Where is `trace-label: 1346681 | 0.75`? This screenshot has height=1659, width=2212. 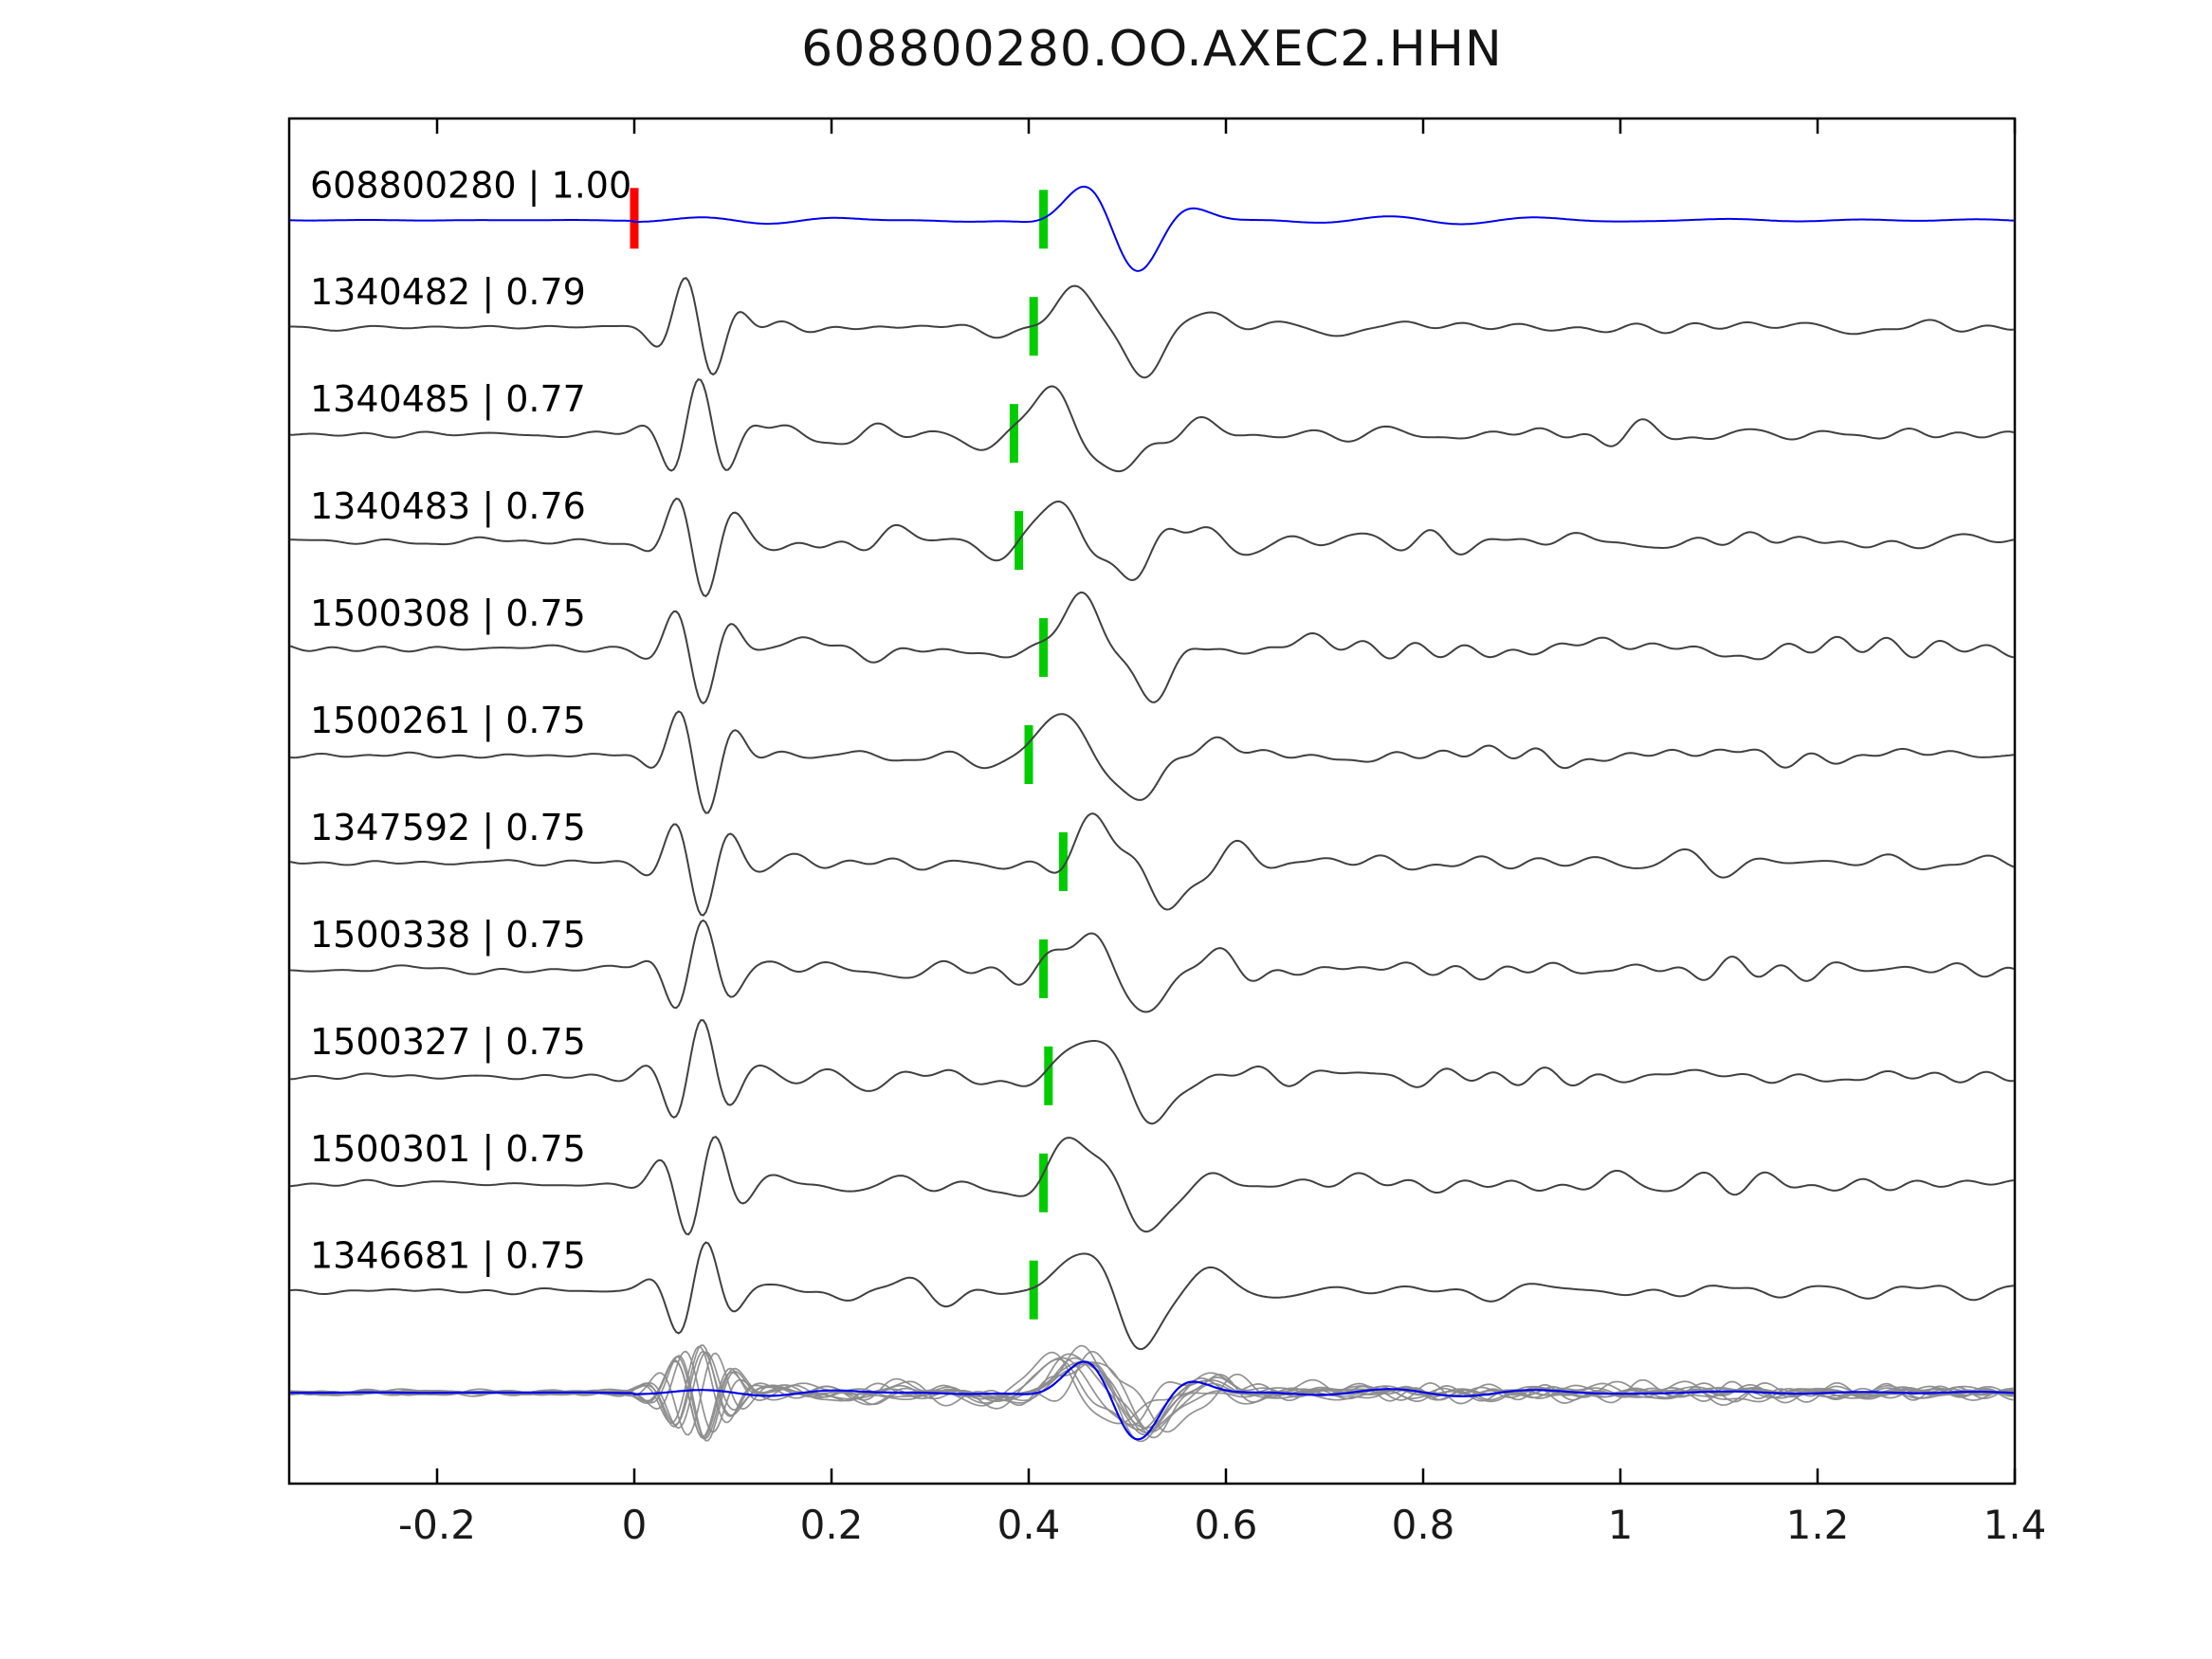 trace-label: 1346681 | 0.75 is located at coordinates (448, 1256).